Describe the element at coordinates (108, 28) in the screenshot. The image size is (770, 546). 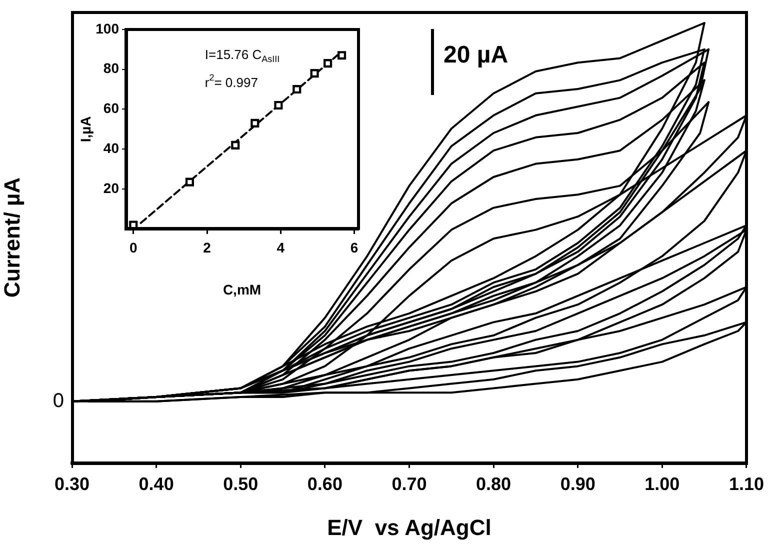
I see `y-tick-label: 100` at that location.